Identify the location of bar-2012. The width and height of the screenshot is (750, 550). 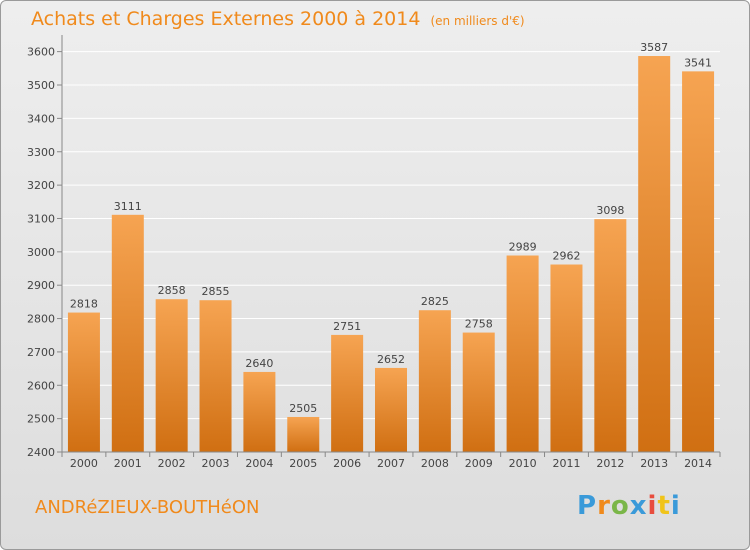
(610, 335).